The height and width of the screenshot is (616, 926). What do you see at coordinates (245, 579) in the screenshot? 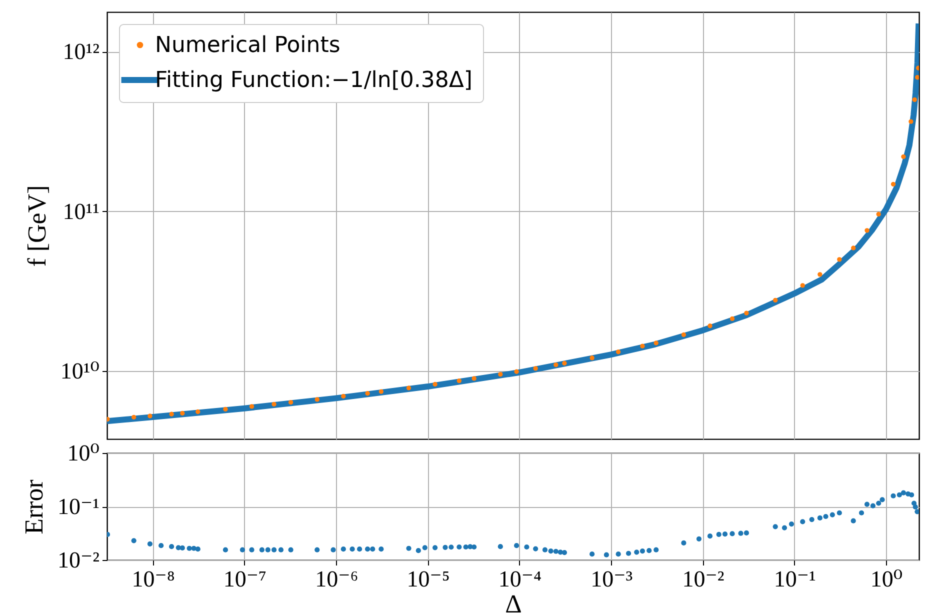
I see `x-tick-label: 10⁻⁷` at bounding box center [245, 579].